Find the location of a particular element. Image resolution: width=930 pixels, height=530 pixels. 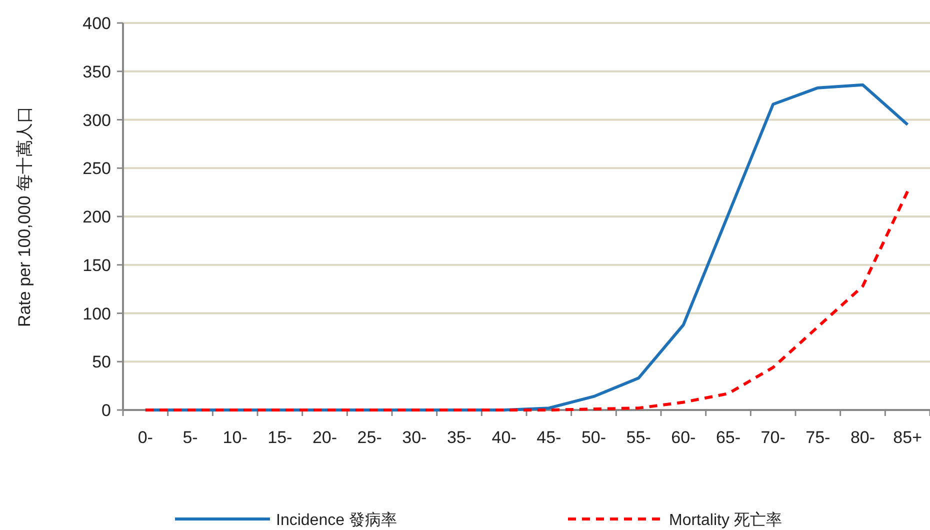

y-tick-label: 0 is located at coordinates (106, 410).